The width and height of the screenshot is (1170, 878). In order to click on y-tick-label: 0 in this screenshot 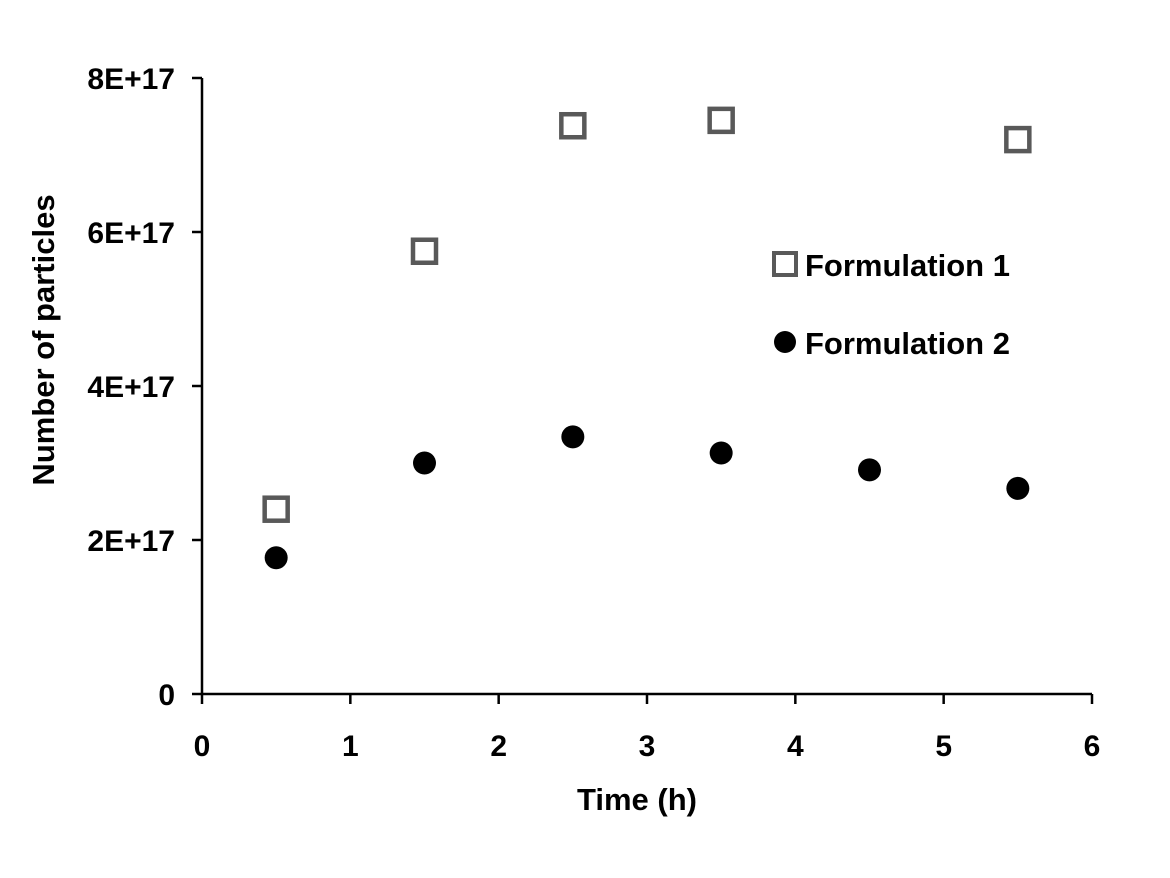, I will do `click(166, 695)`.